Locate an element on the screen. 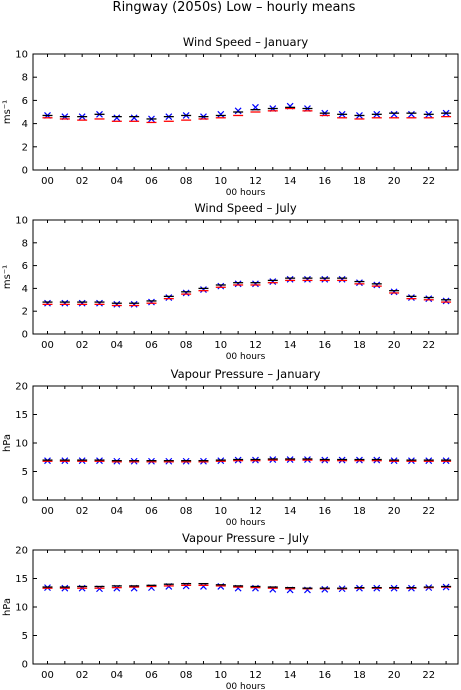 This screenshot has width=461, height=690. figure-title: Ringway (2050s) Low – hourly means is located at coordinates (234, 7).